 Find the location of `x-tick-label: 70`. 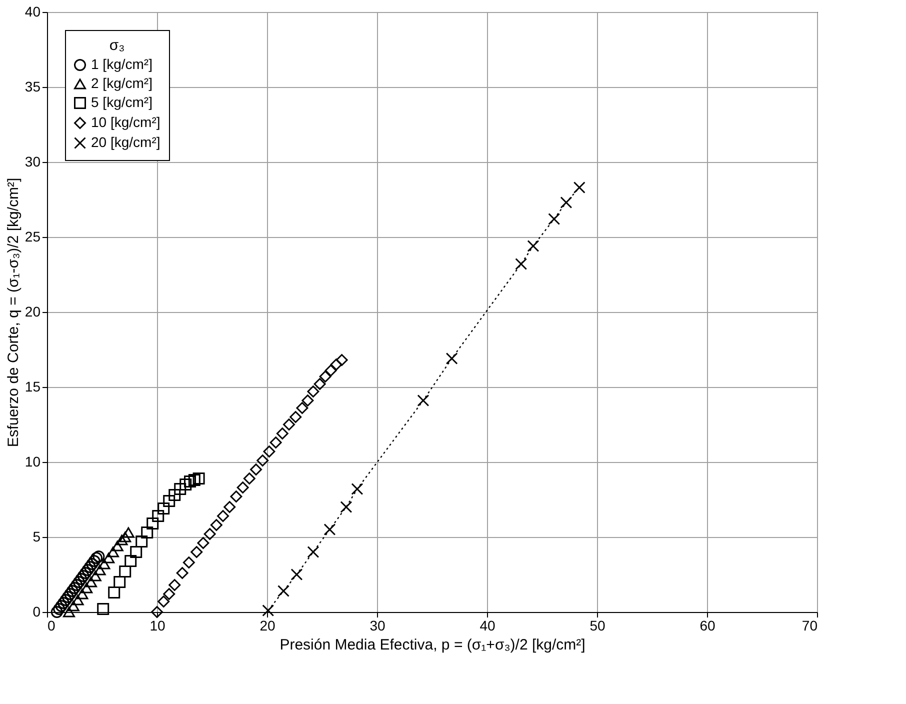

x-tick-label: 70 is located at coordinates (810, 626).